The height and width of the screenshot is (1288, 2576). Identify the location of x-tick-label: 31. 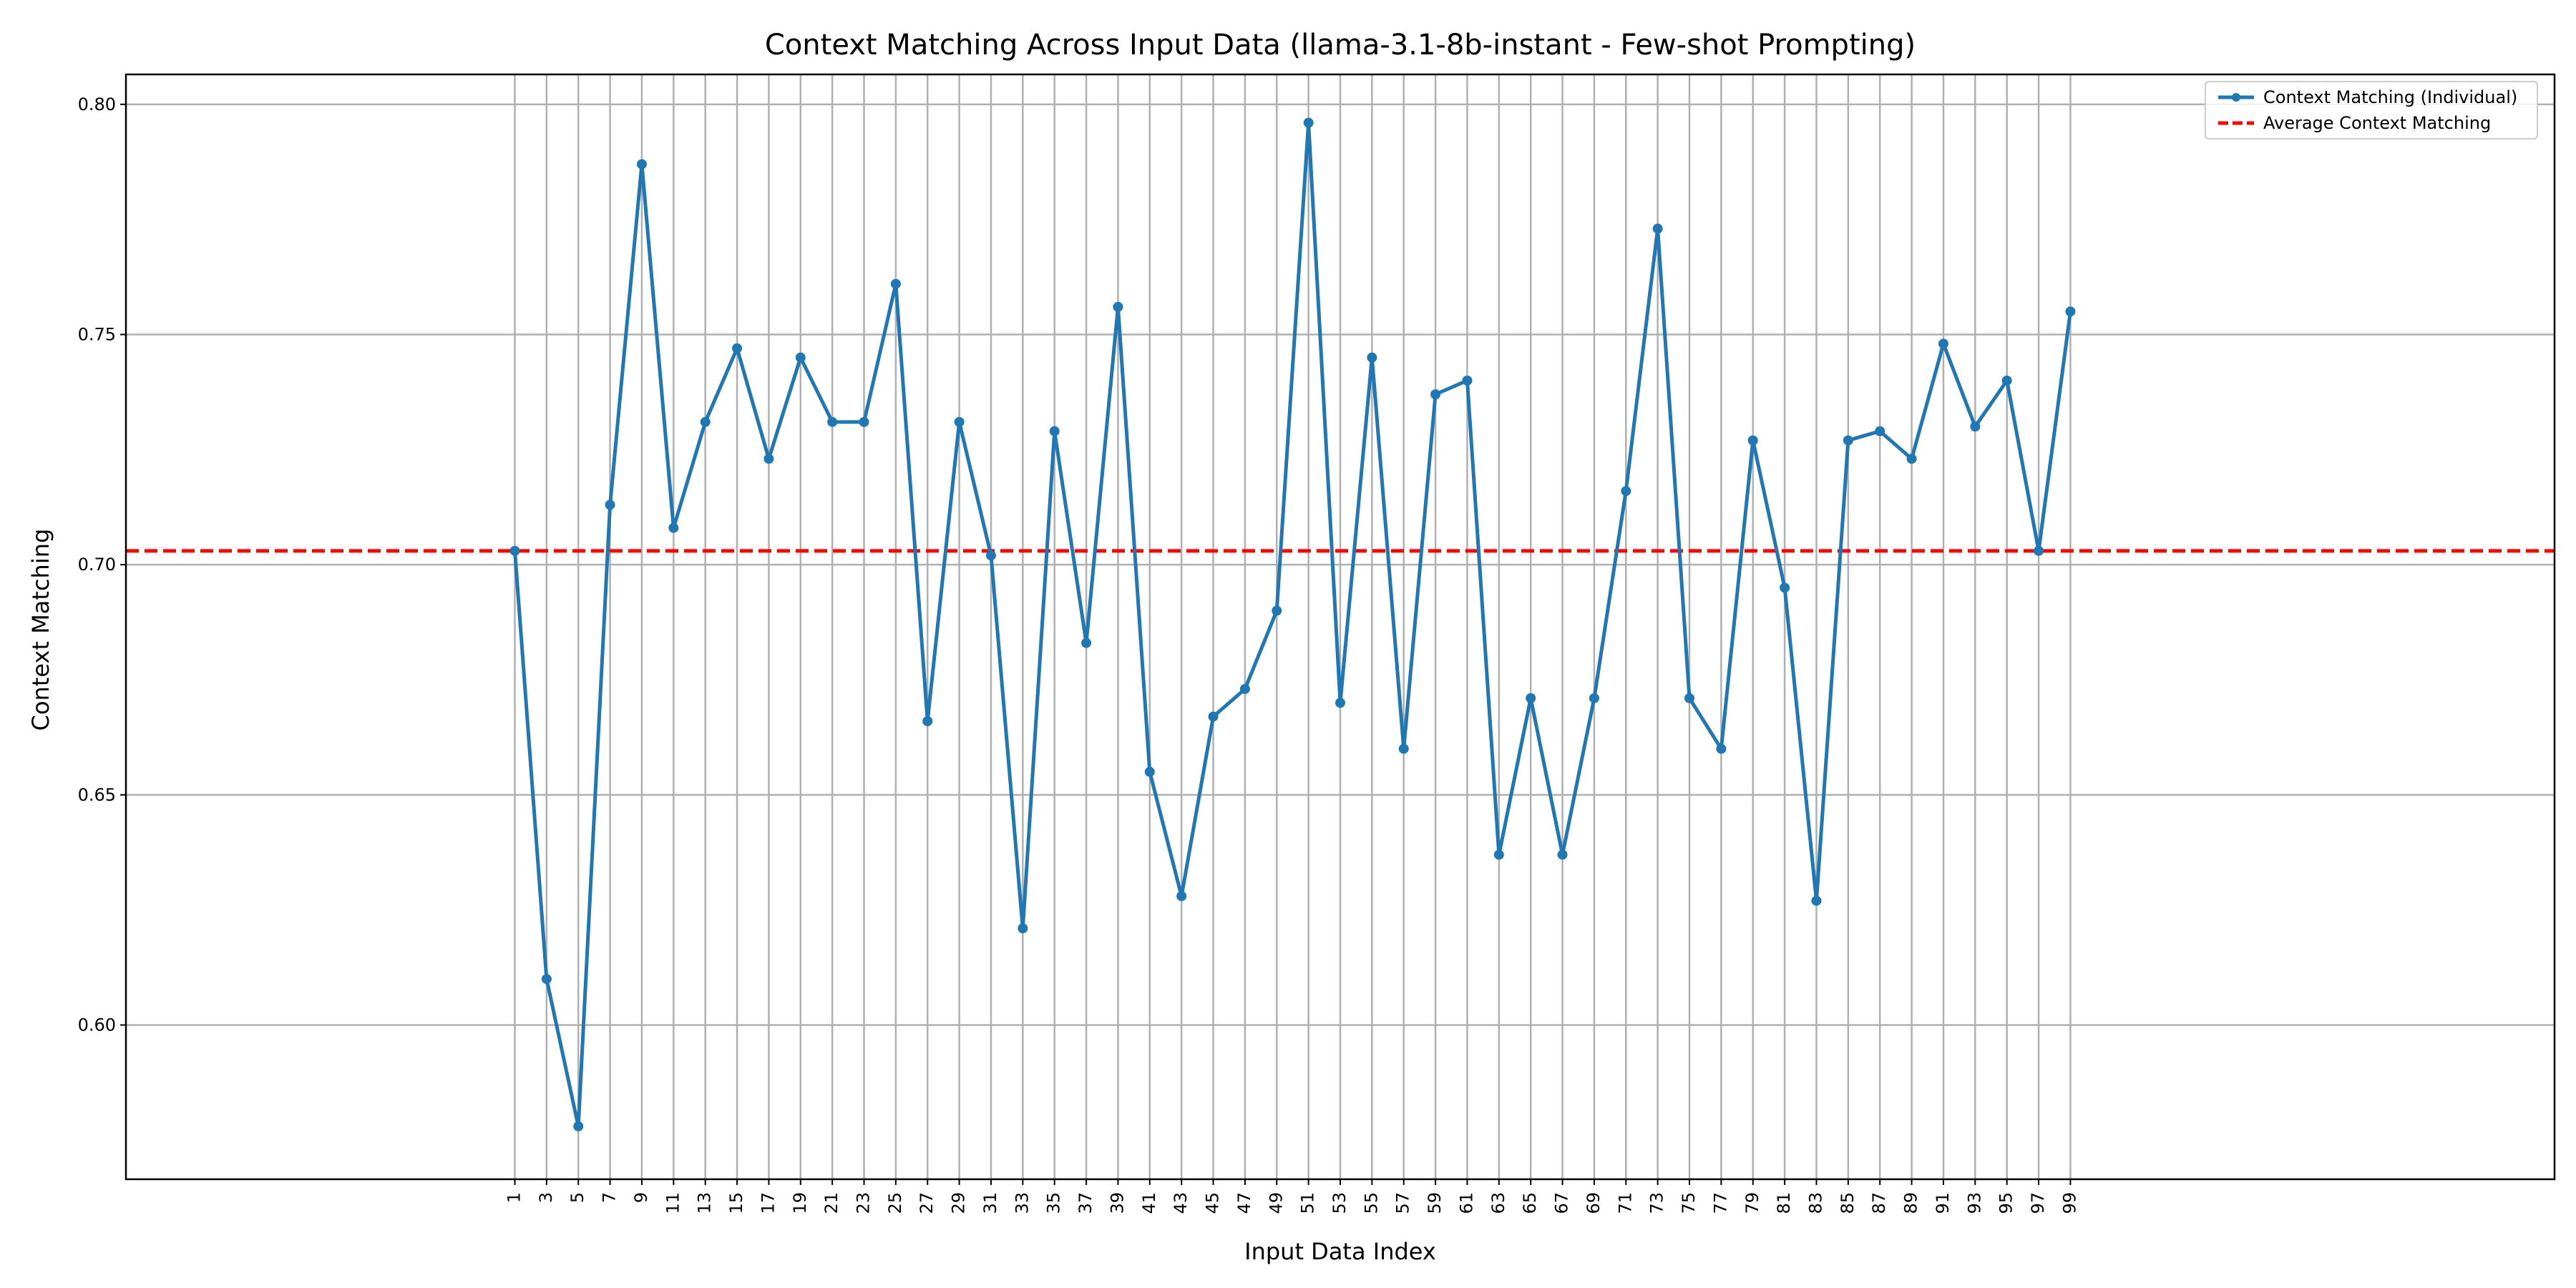
(990, 1203).